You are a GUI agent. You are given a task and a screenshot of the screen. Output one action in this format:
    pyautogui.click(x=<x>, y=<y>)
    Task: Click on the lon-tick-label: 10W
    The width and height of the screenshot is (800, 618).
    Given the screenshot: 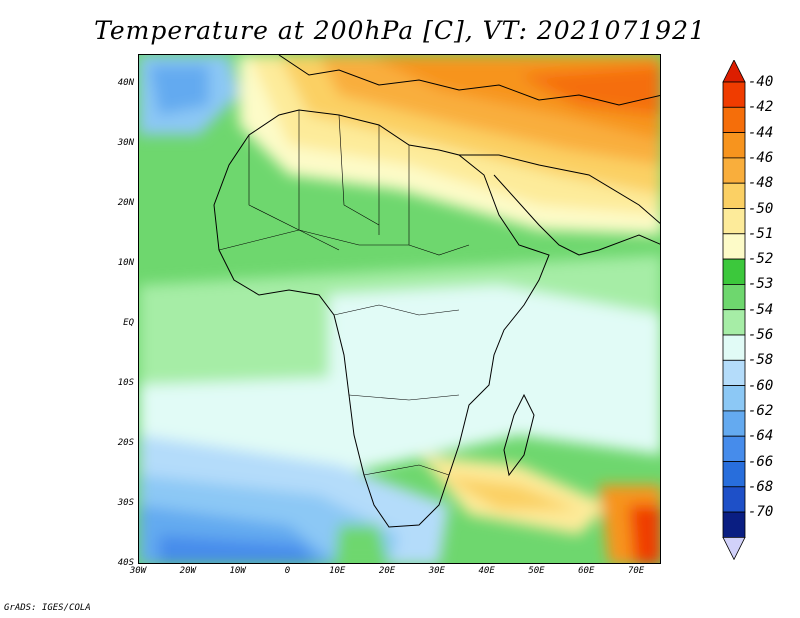 What is the action you would take?
    pyautogui.click(x=237, y=571)
    